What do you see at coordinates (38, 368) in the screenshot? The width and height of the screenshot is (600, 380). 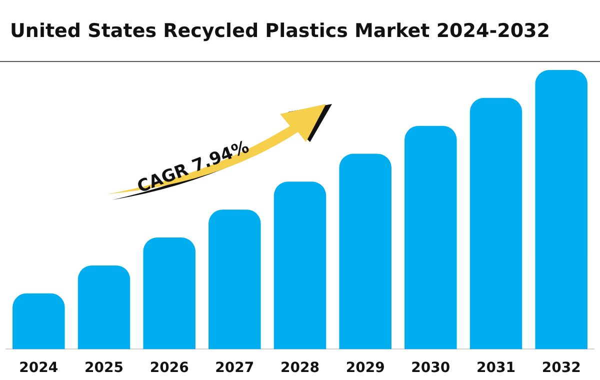 I see `x-tick-label: 2024` at bounding box center [38, 368].